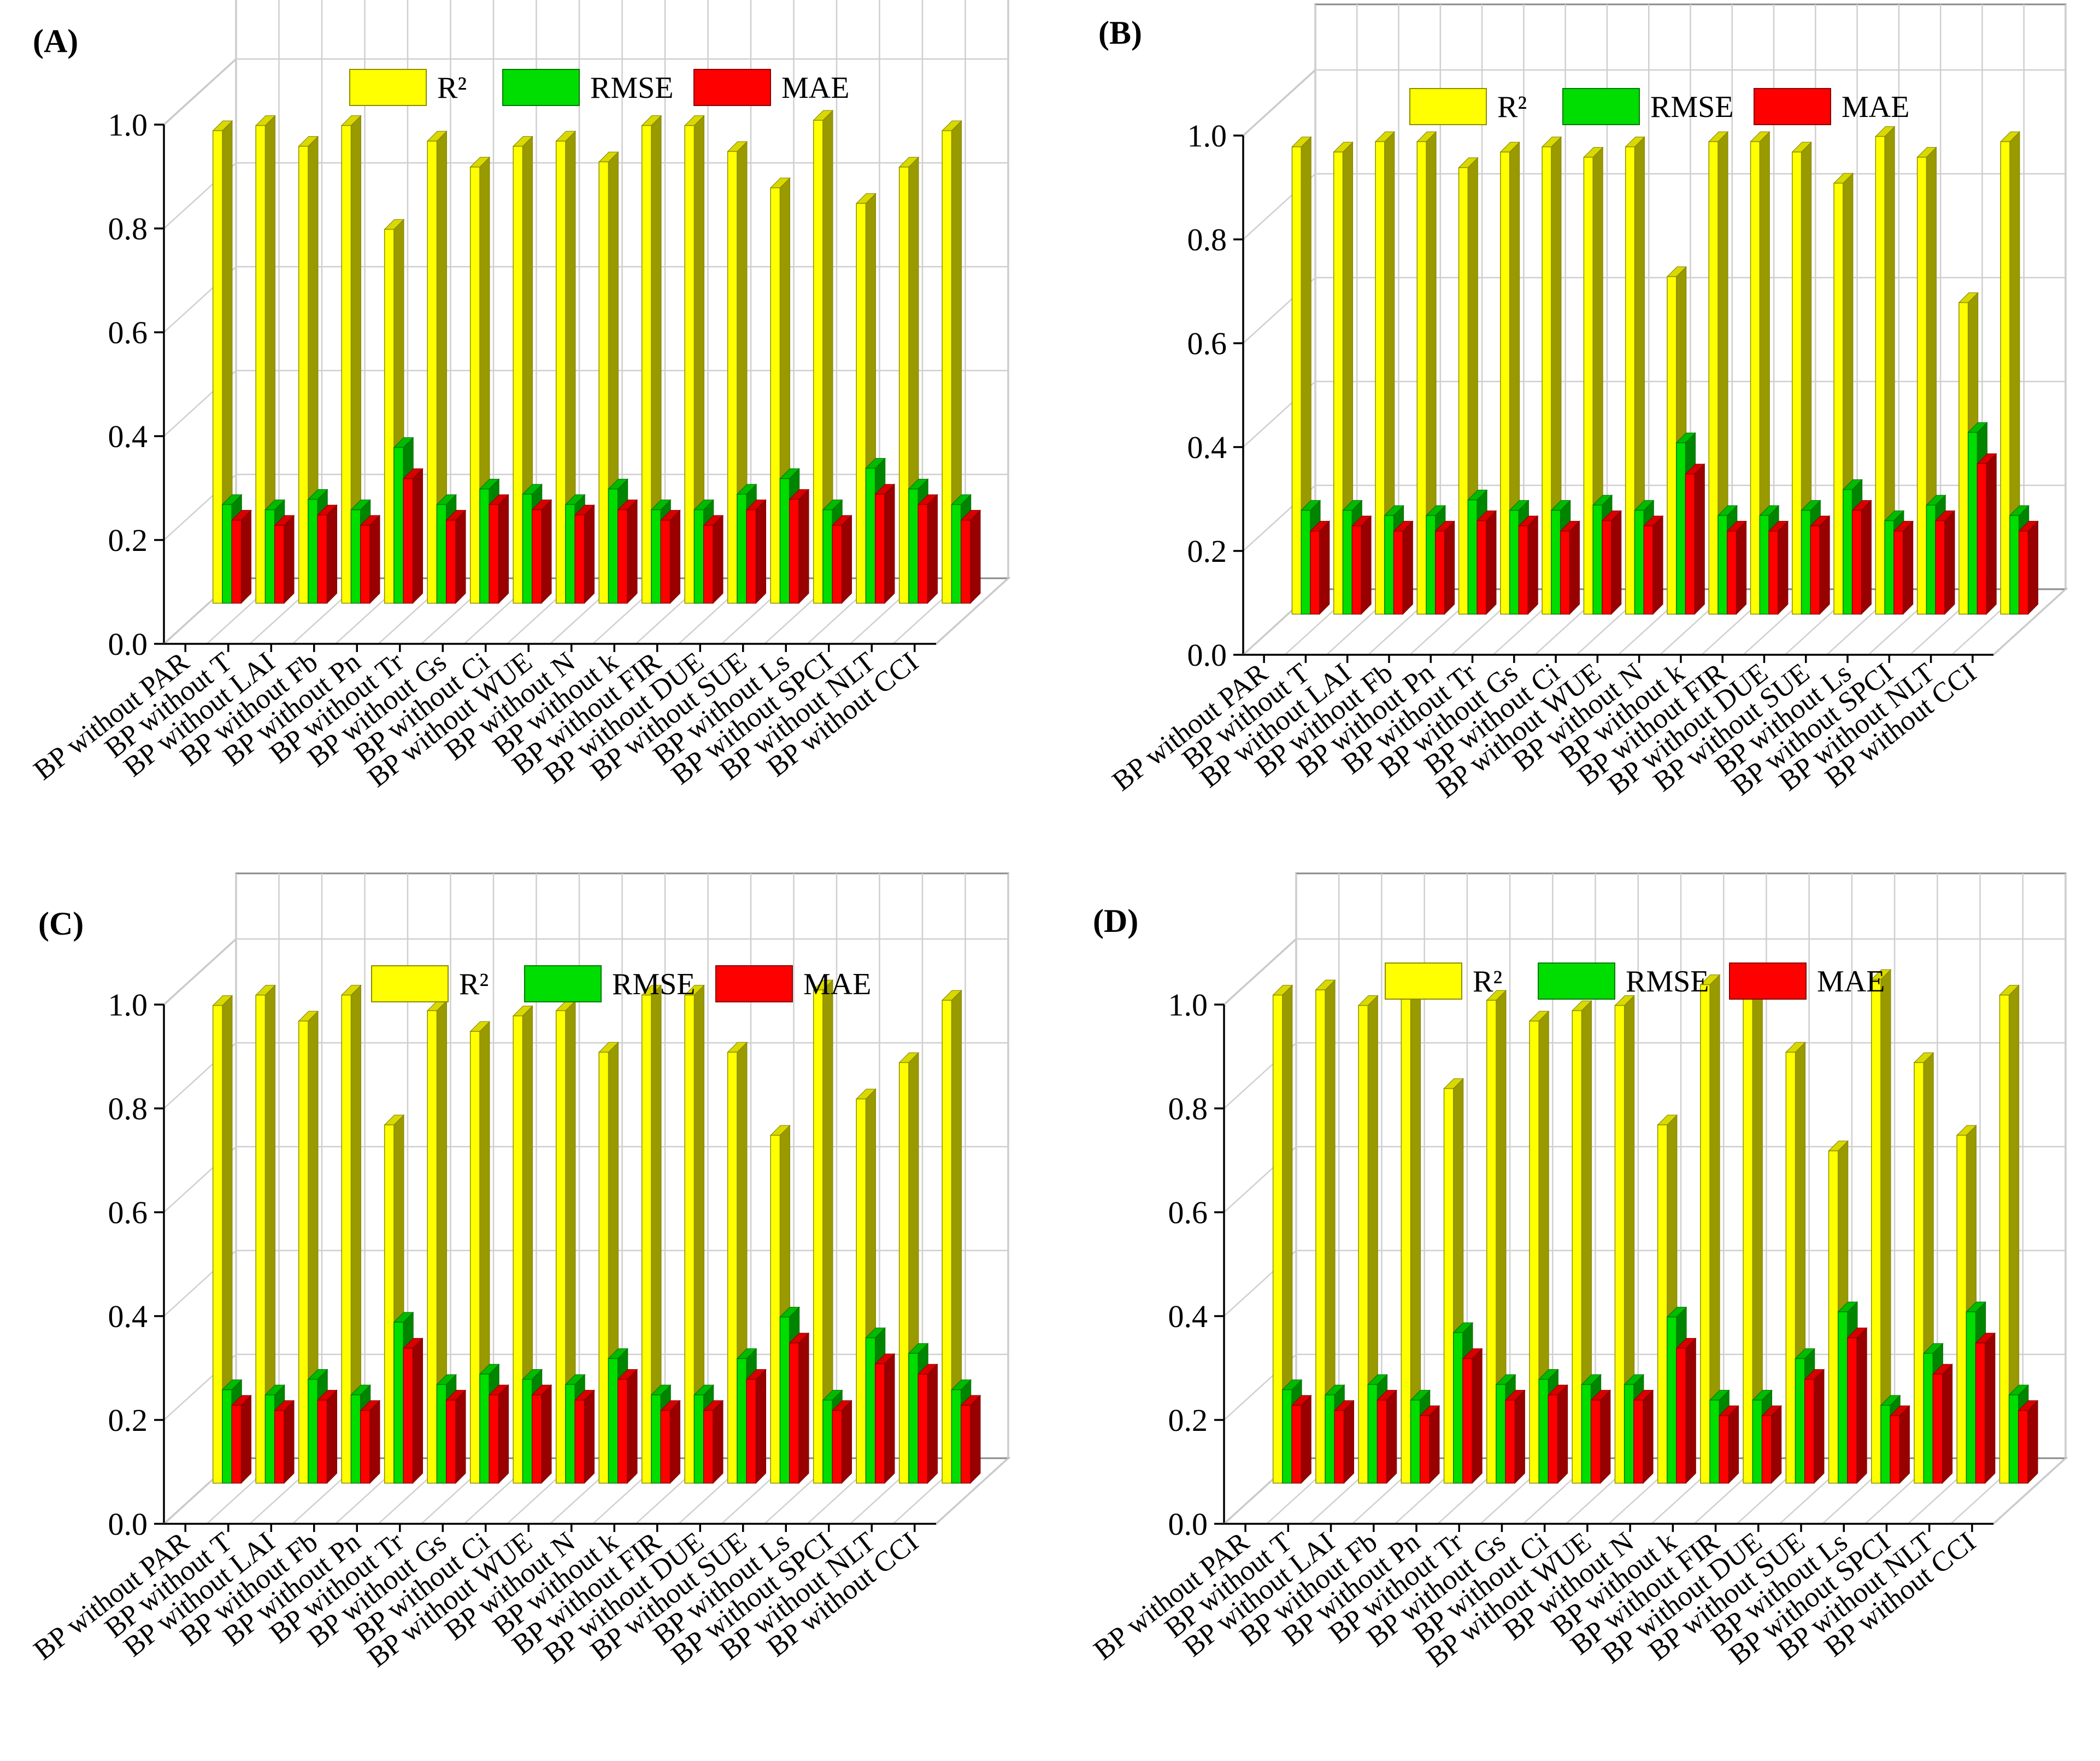 The width and height of the screenshot is (2100, 1761). Describe the element at coordinates (128, 540) in the screenshot. I see `y-tick-label: 0.2` at that location.